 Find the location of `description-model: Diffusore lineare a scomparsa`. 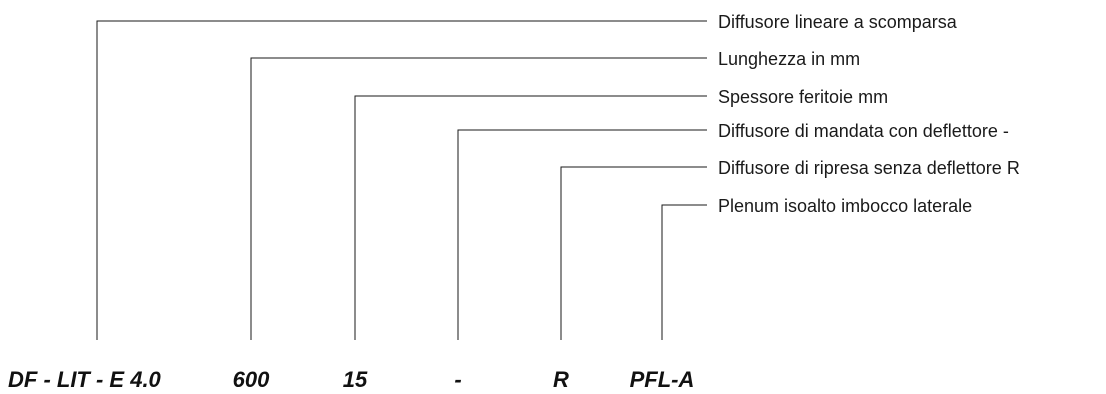

description-model: Diffusore lineare a scomparsa is located at coordinates (837, 22).